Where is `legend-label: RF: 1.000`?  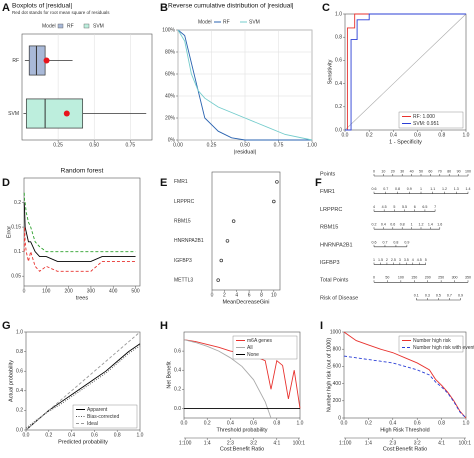
legend-label: RF: 1.000 is located at coordinates (424, 117).